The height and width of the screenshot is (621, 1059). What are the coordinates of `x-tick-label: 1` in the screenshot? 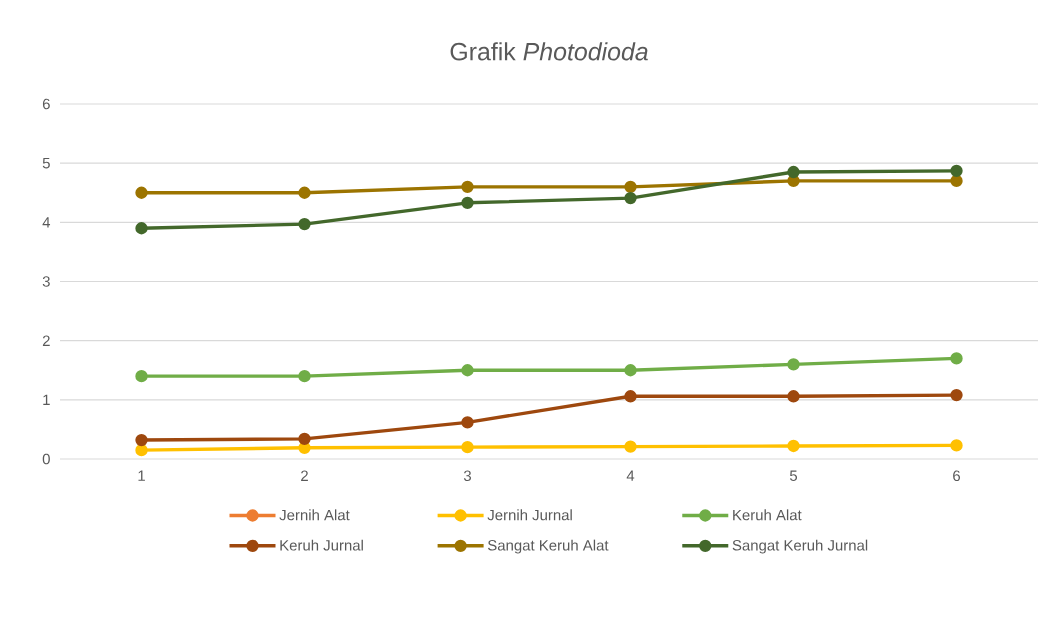 It's located at (141, 475).